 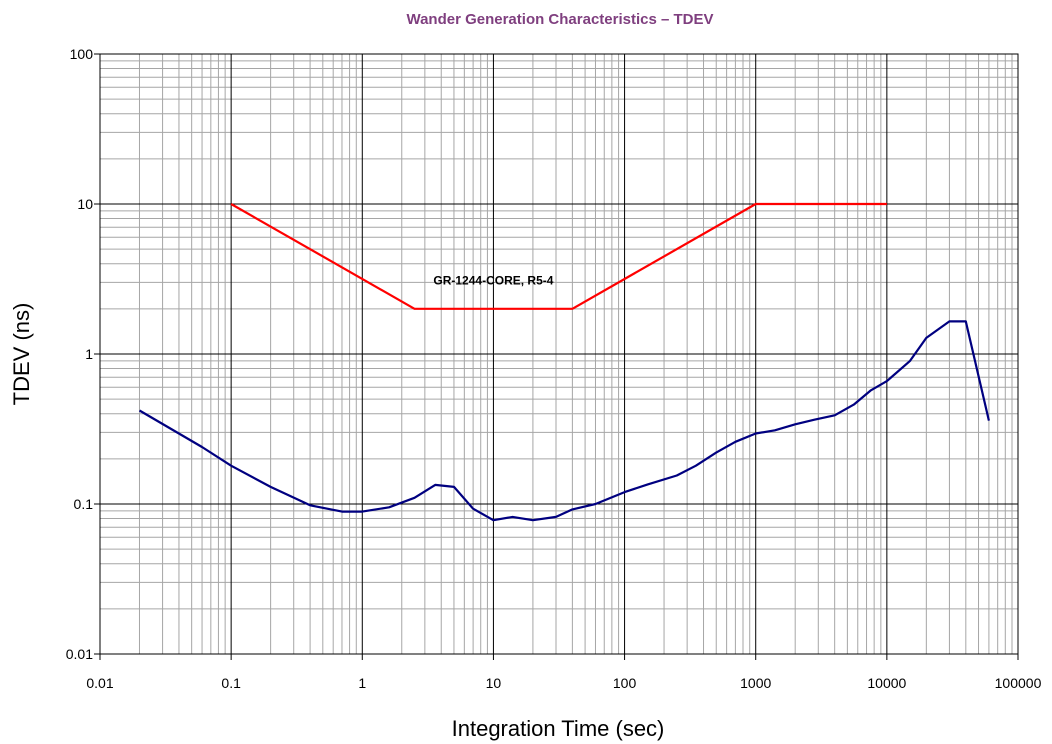 I want to click on x-tick-label: 10, so click(x=494, y=683).